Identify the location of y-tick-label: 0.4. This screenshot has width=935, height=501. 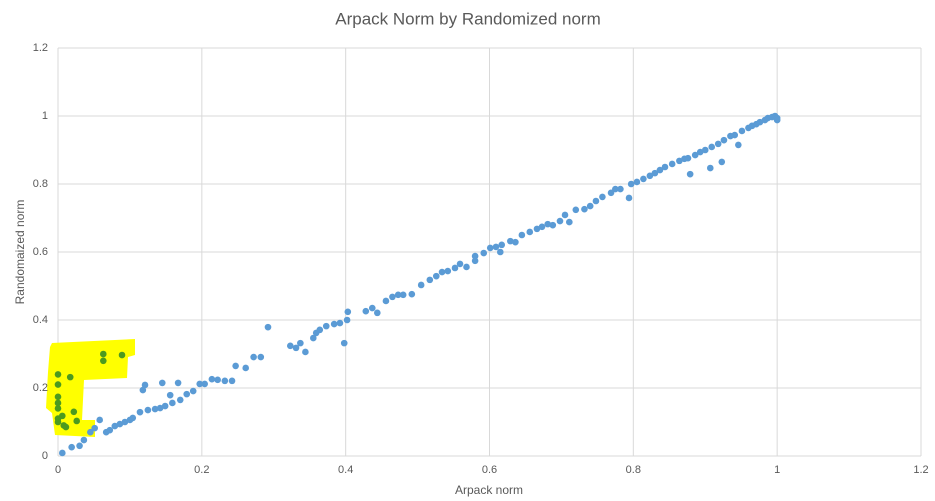
(40, 320).